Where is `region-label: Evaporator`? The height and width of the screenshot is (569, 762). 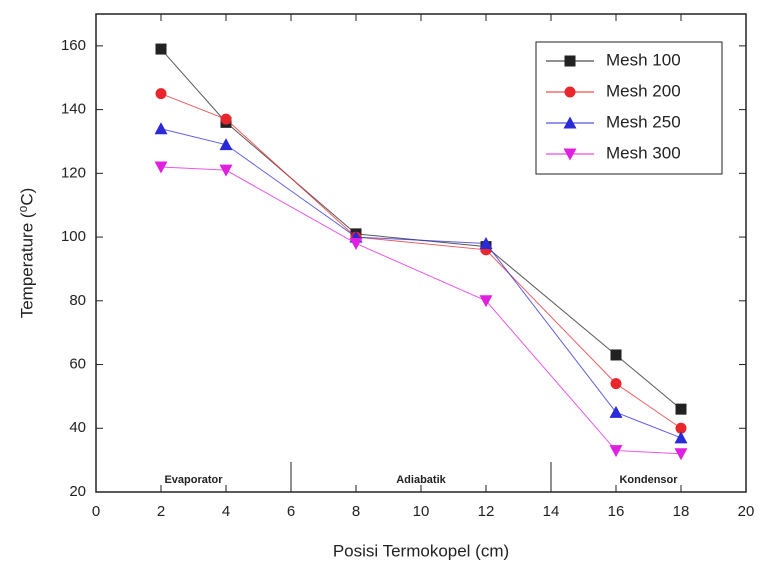 region-label: Evaporator is located at coordinates (193, 480).